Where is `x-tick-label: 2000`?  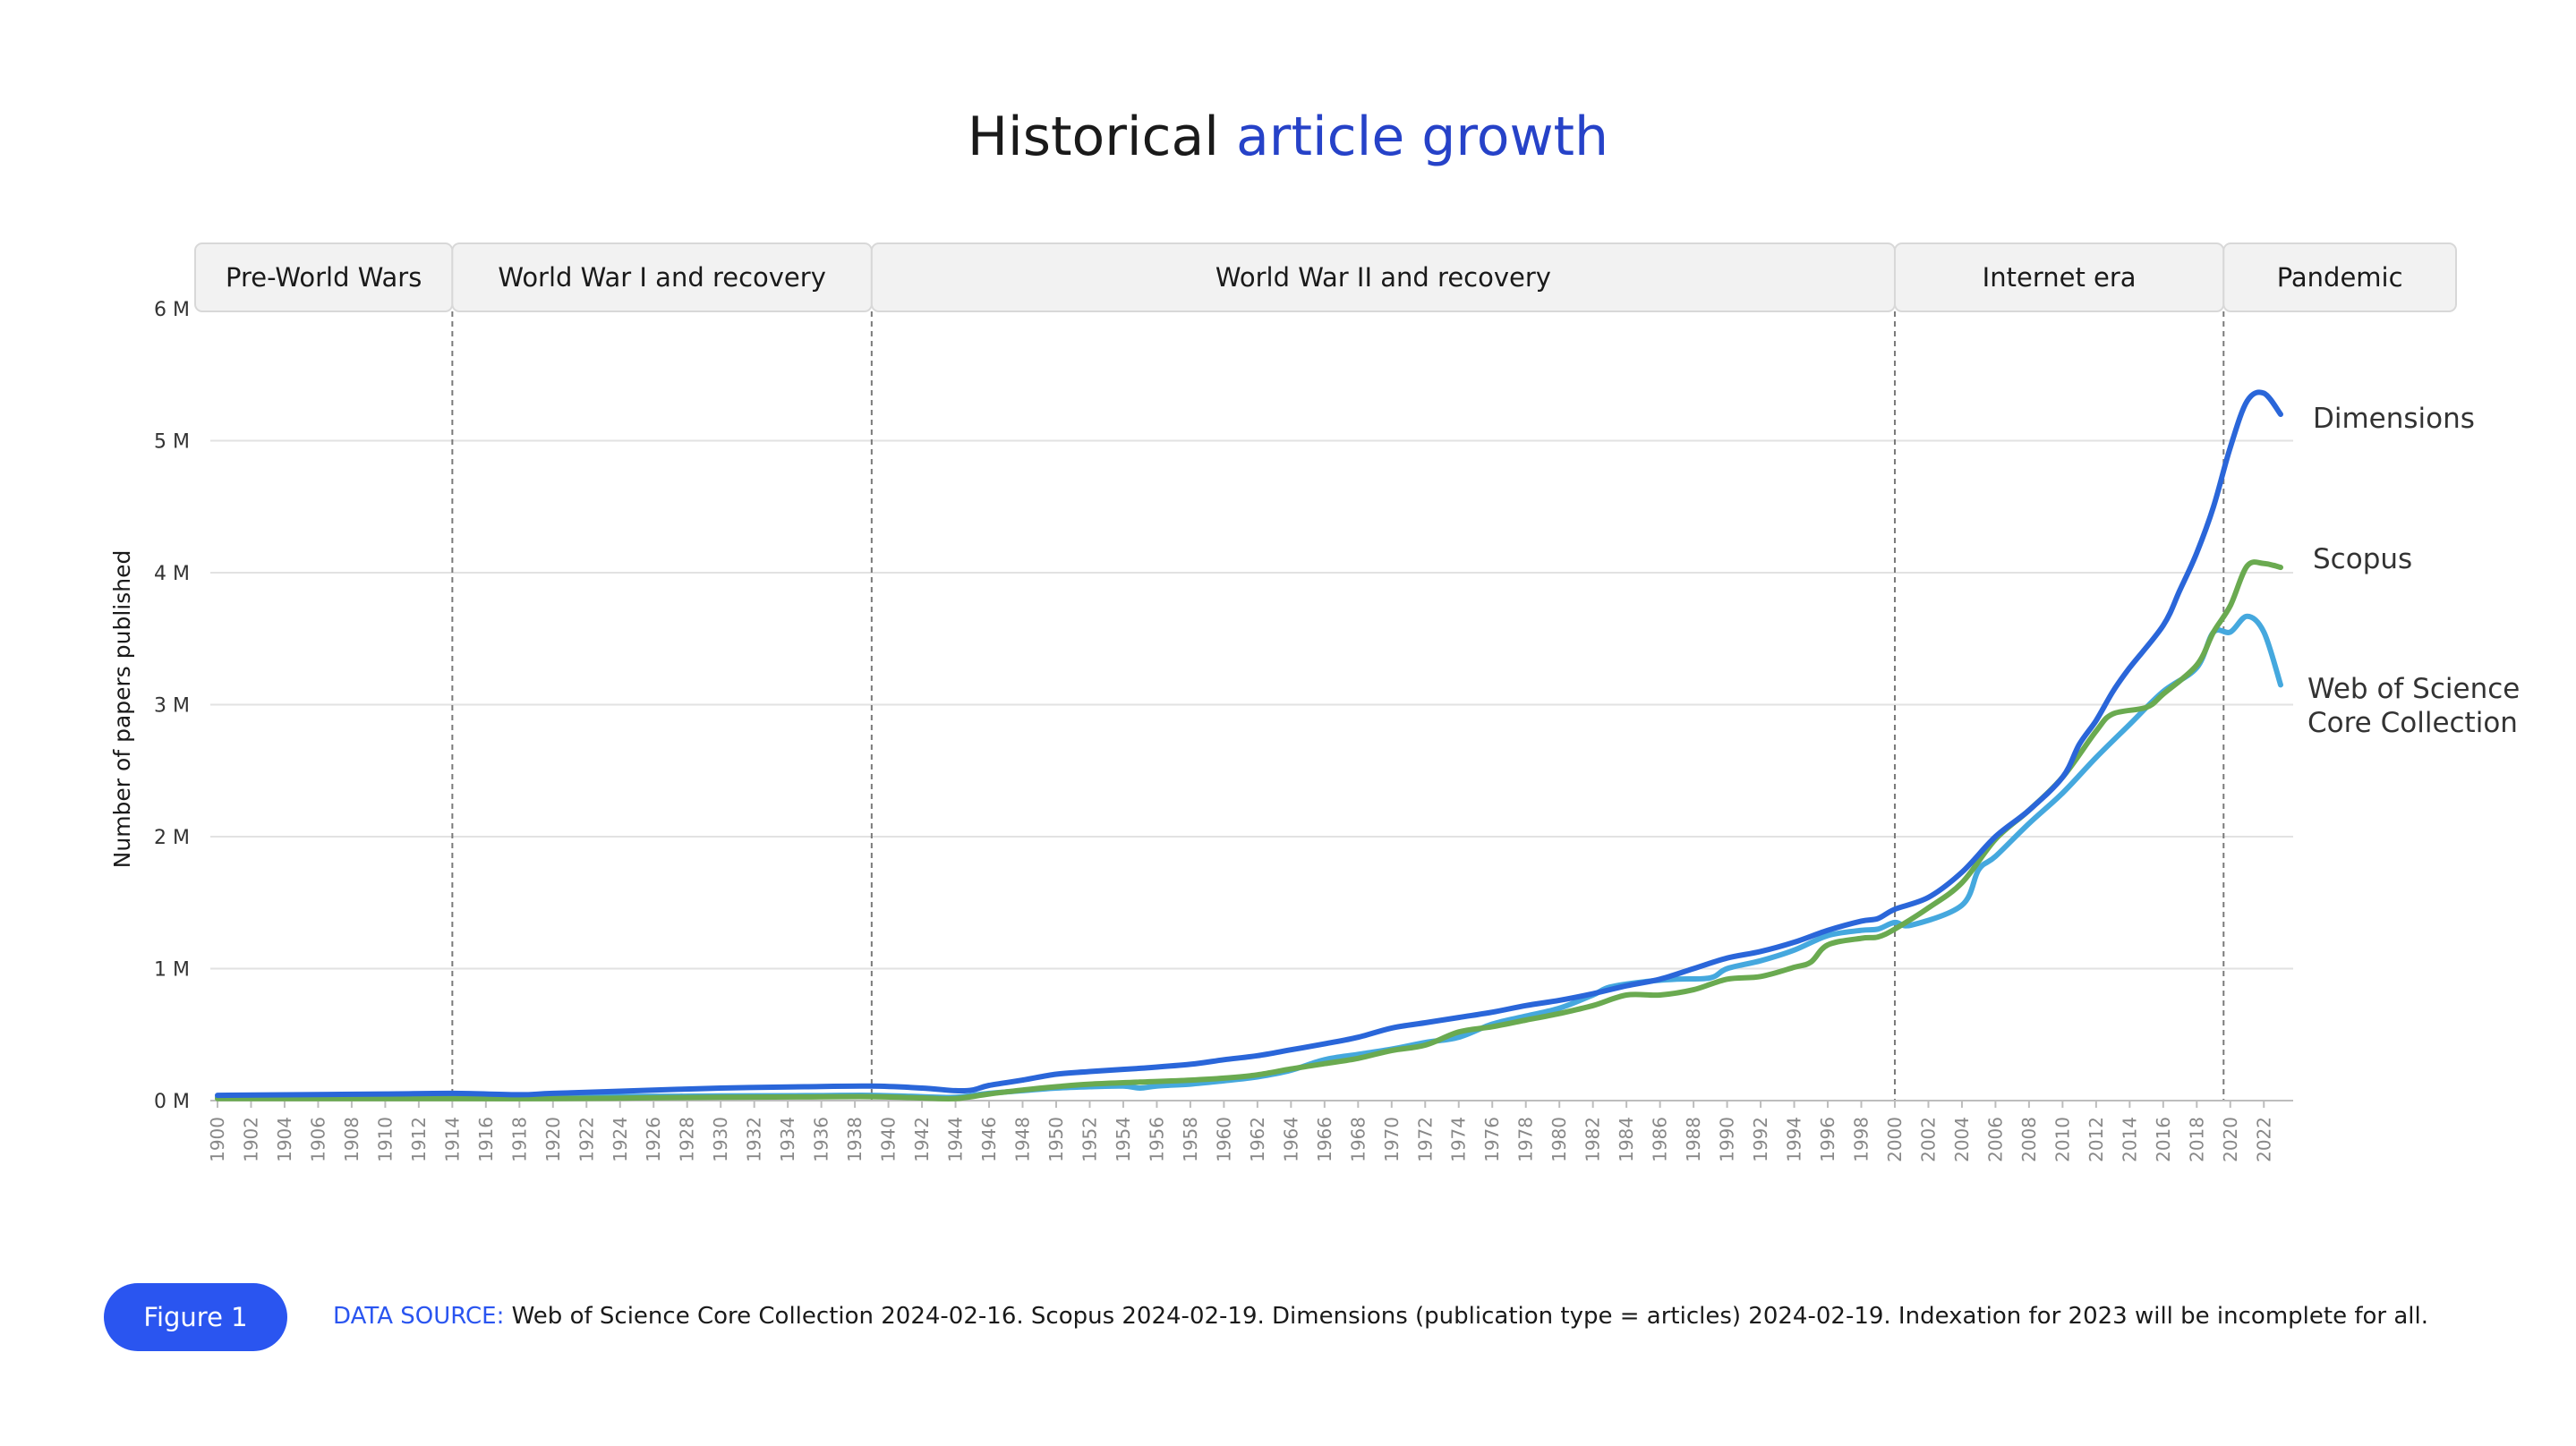
x-tick-label: 2000 is located at coordinates (1895, 1139).